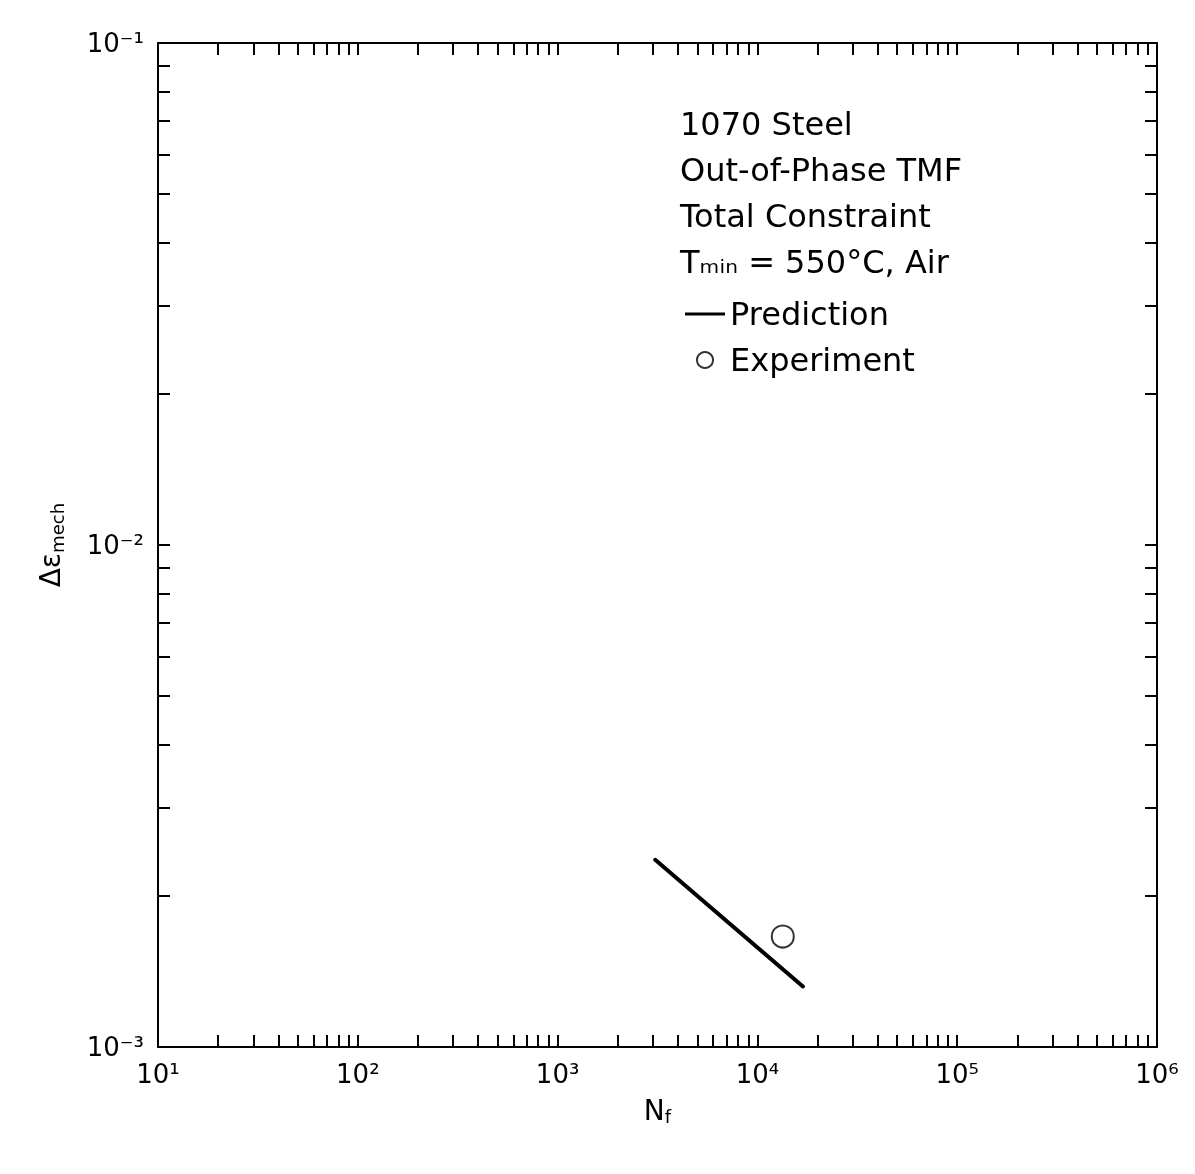 The width and height of the screenshot is (1195, 1174). What do you see at coordinates (358, 1074) in the screenshot?
I see `x-tick-label: 10²` at bounding box center [358, 1074].